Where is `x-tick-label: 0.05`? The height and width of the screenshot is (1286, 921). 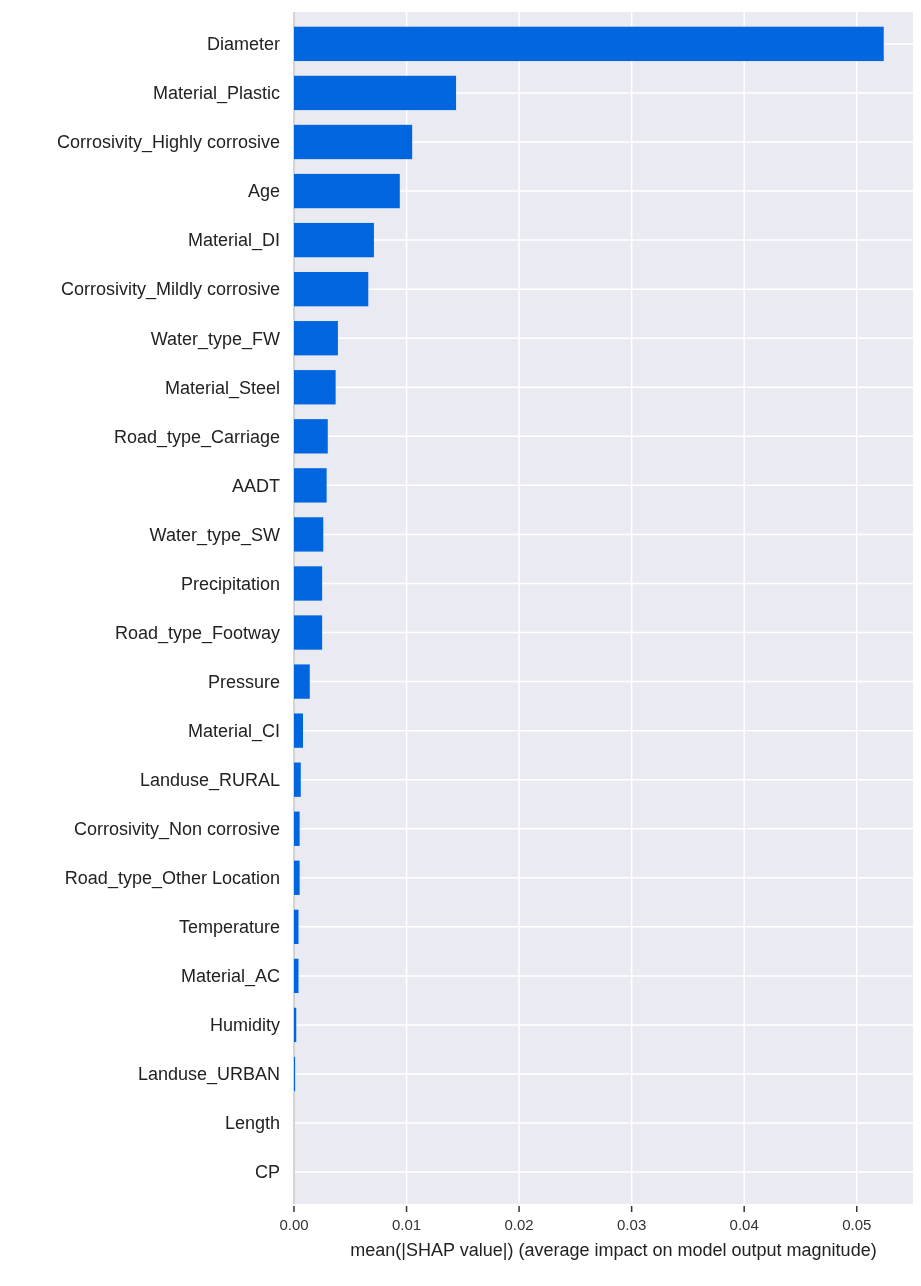 x-tick-label: 0.05 is located at coordinates (857, 1224).